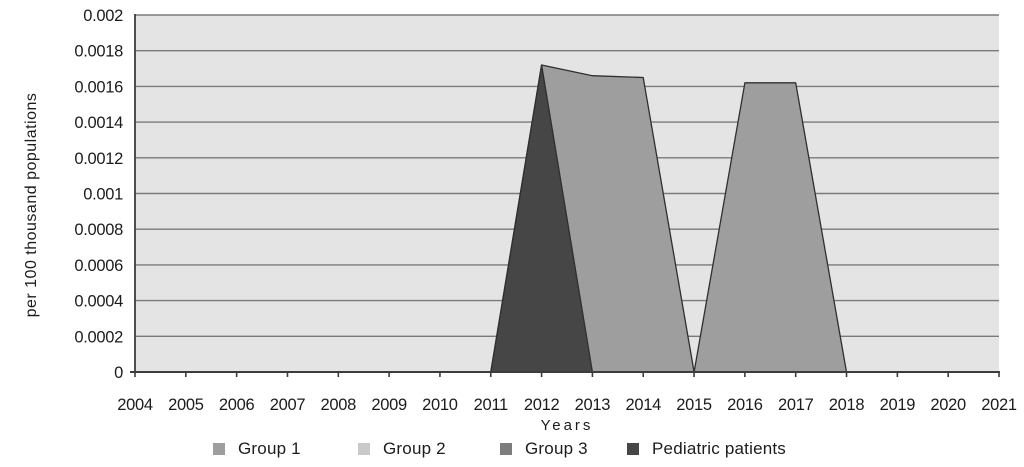  What do you see at coordinates (491, 405) in the screenshot?
I see `x-tick-label: 2011` at bounding box center [491, 405].